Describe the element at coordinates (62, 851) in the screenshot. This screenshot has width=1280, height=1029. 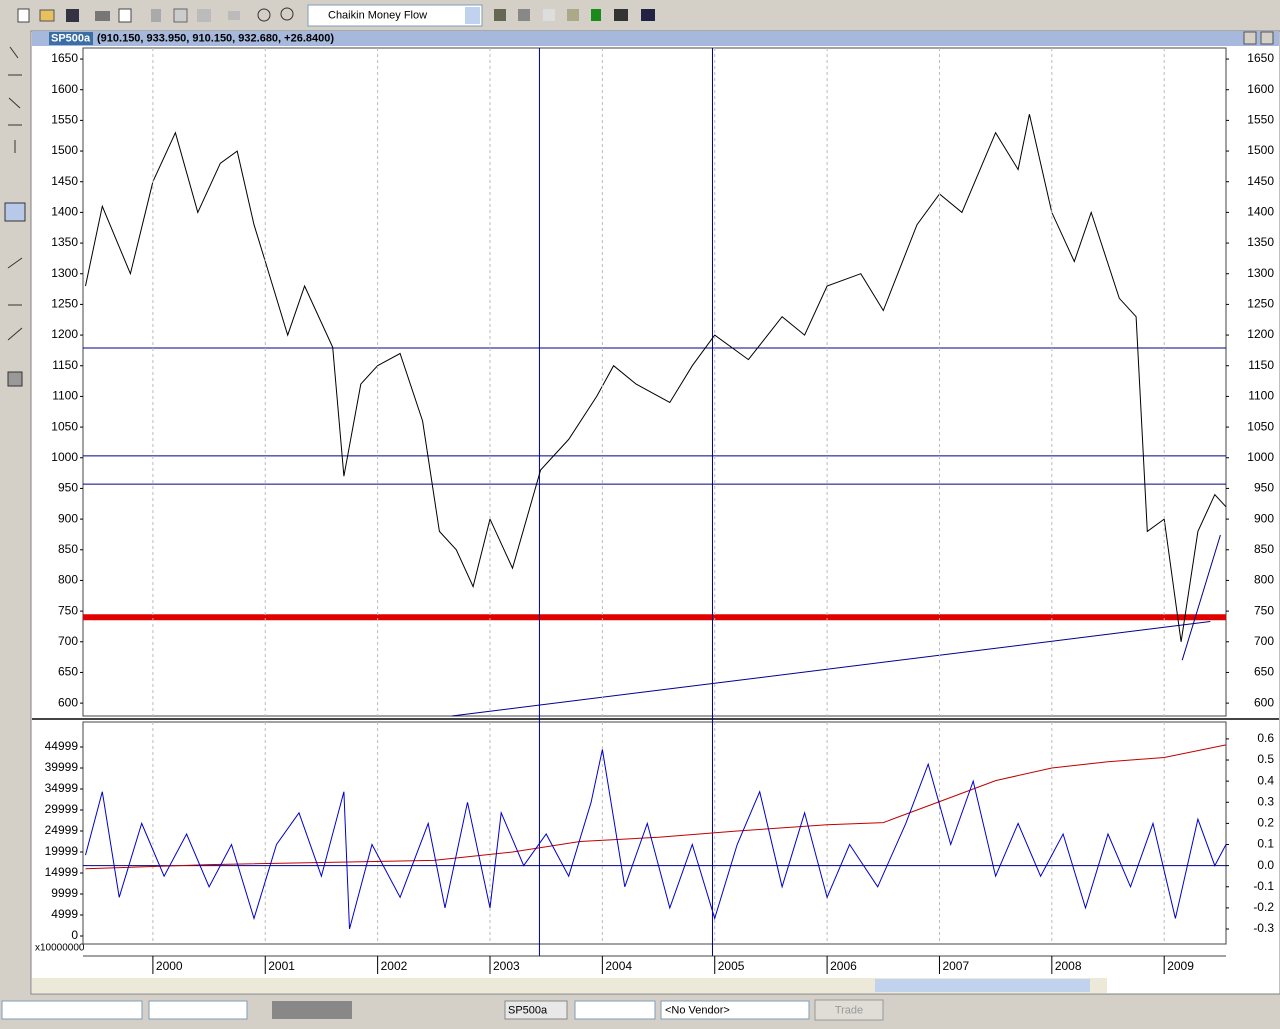
I see `y-tick-label: 19999` at that location.